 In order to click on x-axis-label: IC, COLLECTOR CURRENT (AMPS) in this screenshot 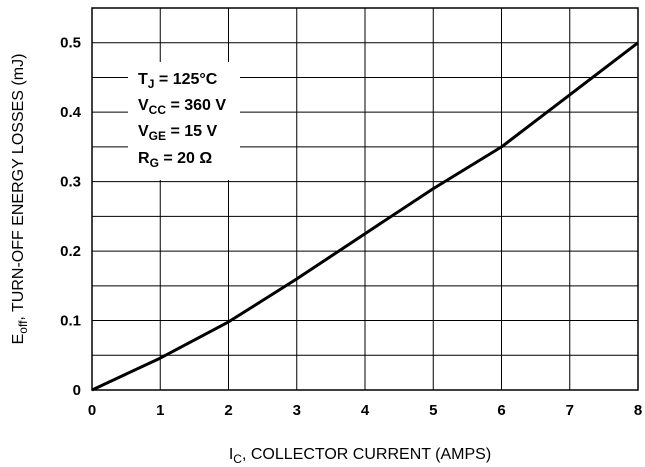, I will do `click(360, 456)`.